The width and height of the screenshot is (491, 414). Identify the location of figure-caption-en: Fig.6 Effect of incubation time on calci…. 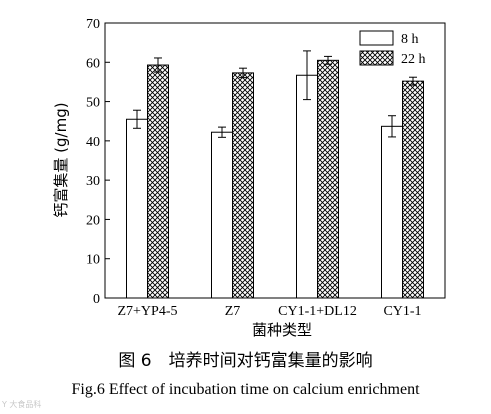
(245, 389).